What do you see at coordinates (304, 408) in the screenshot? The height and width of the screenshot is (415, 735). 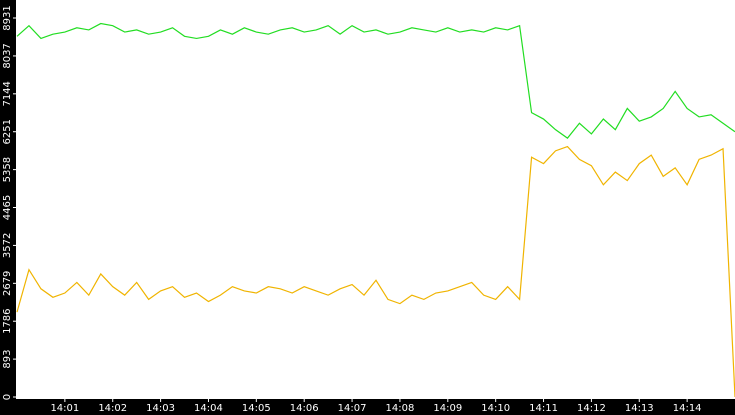 I see `x-tick-label: 14:06` at bounding box center [304, 408].